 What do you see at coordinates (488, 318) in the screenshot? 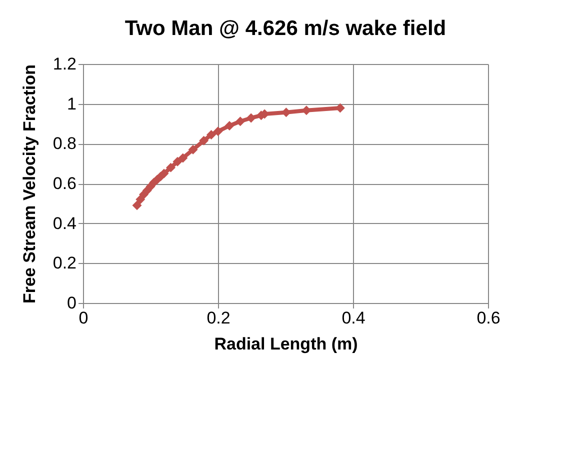
I see `x-tick-label: 0.6` at bounding box center [488, 318].